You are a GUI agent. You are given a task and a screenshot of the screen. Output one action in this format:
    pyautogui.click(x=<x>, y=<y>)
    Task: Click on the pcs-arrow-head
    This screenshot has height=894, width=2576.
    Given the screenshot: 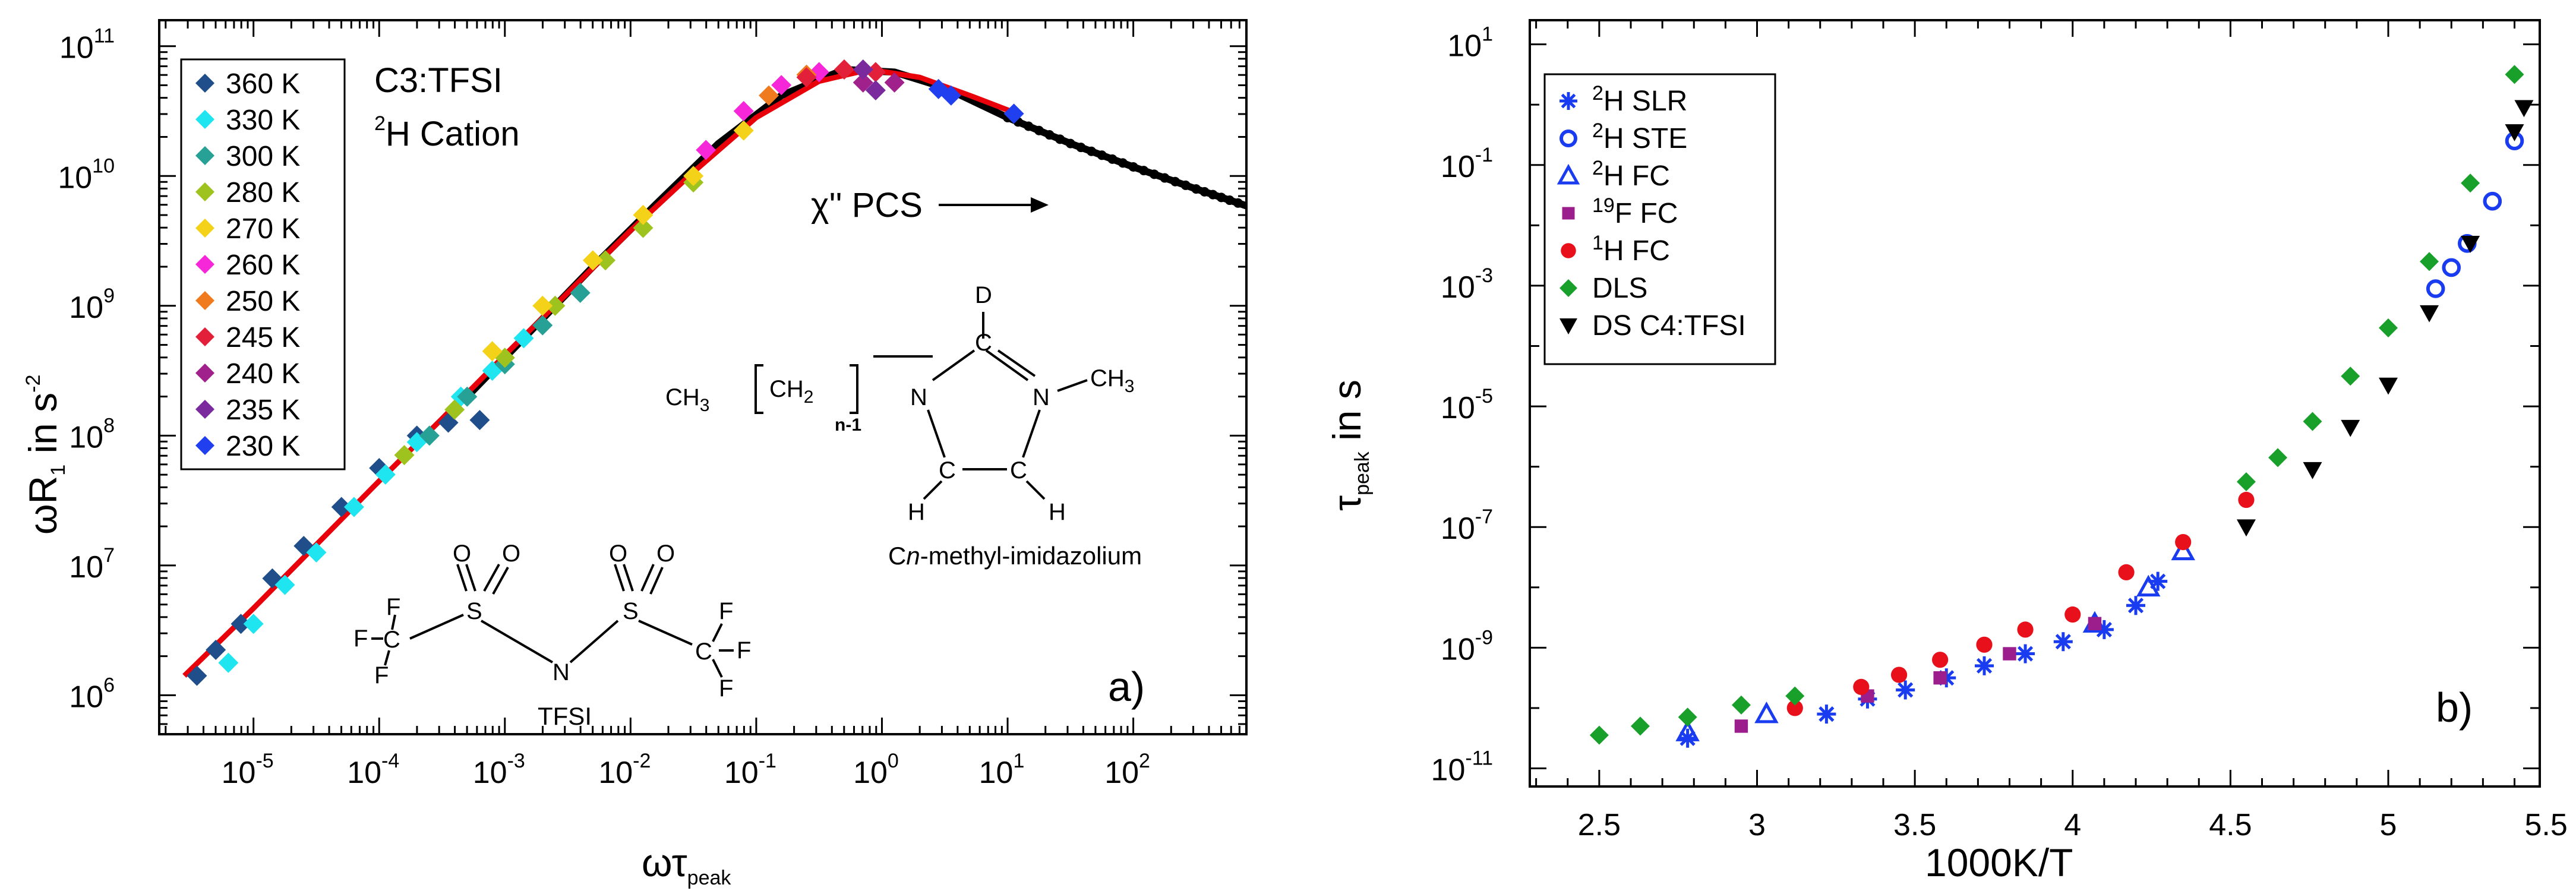 What is the action you would take?
    pyautogui.click(x=1040, y=205)
    